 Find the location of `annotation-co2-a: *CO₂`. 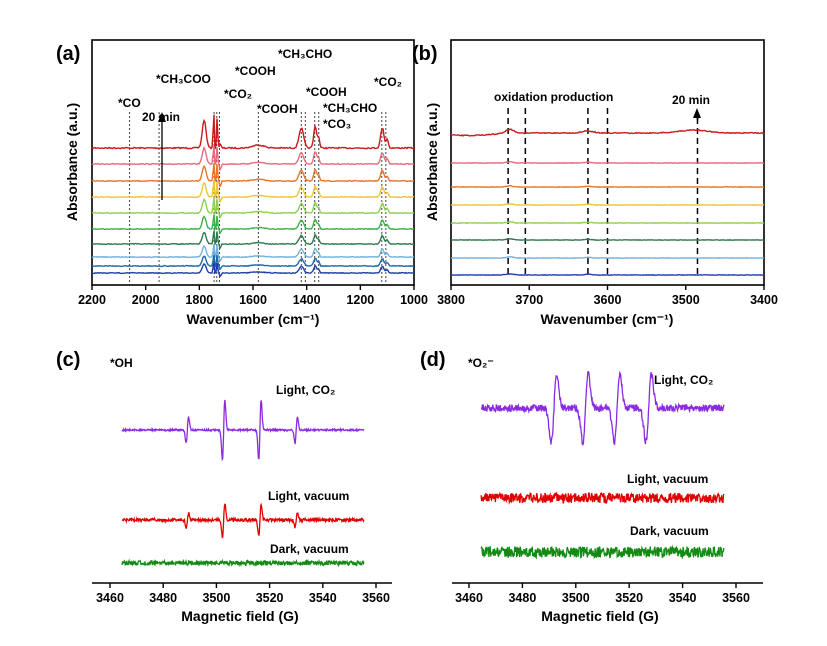

annotation-co2-a: *CO₂ is located at coordinates (238, 94).